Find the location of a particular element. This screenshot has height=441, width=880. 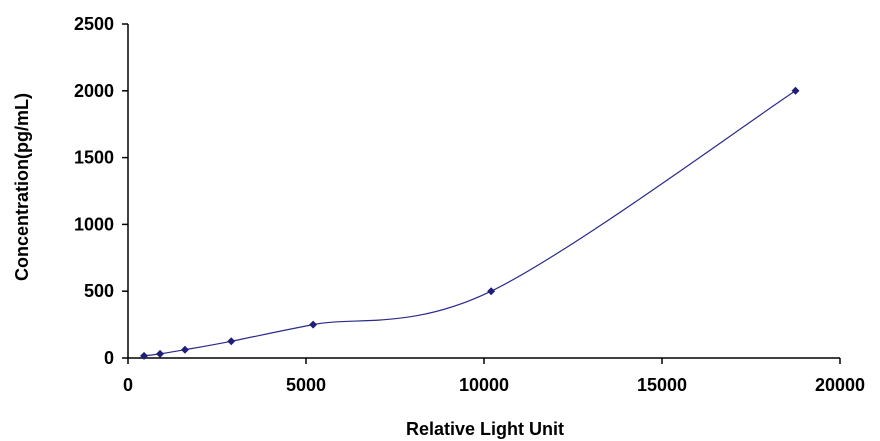

x-tick-label: 5000 is located at coordinates (306, 385).